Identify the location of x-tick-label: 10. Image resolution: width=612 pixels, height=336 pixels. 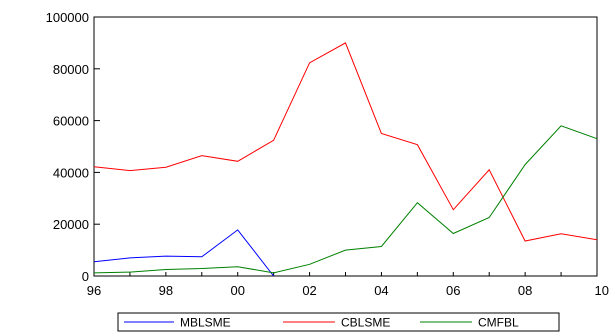
(602, 290).